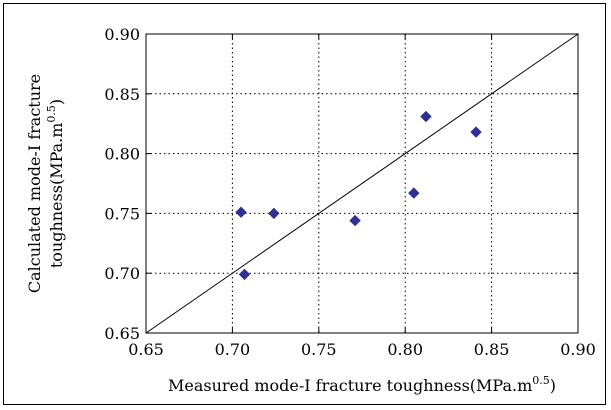 The height and width of the screenshot is (410, 611). What do you see at coordinates (319, 349) in the screenshot?
I see `x-tick-label: 0.75` at bounding box center [319, 349].